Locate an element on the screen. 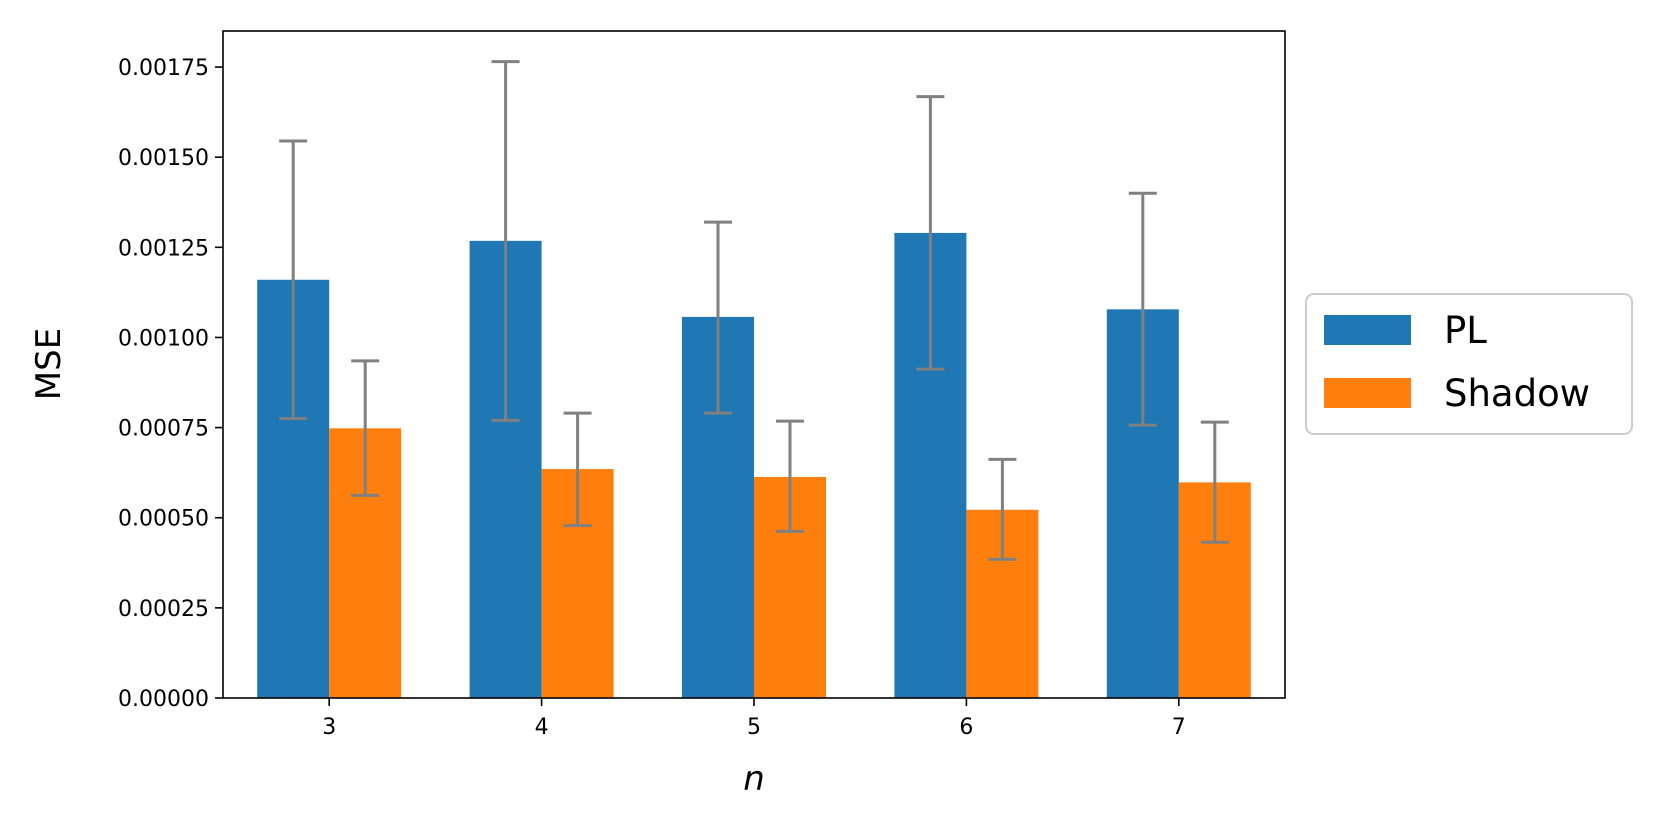 The height and width of the screenshot is (830, 1661). y-tick-label-5: 0.00125 is located at coordinates (163, 248).